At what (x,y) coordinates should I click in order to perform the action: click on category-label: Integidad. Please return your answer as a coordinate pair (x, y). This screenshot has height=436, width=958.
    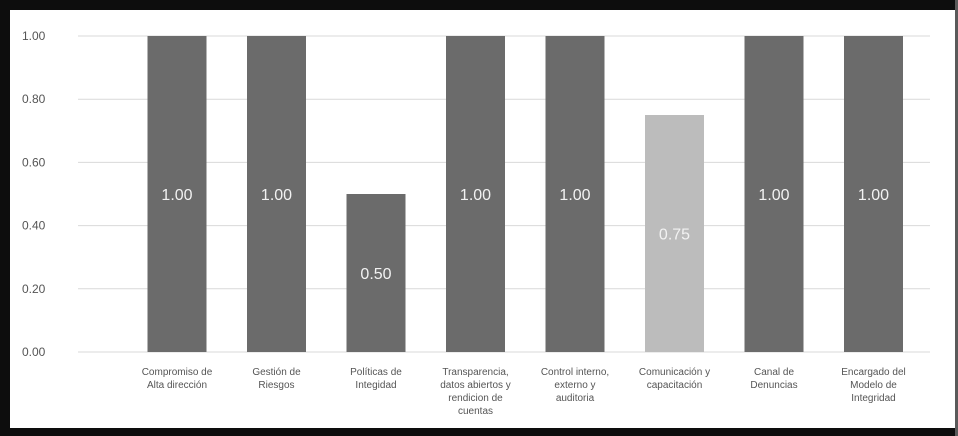
    Looking at the image, I should click on (375, 385).